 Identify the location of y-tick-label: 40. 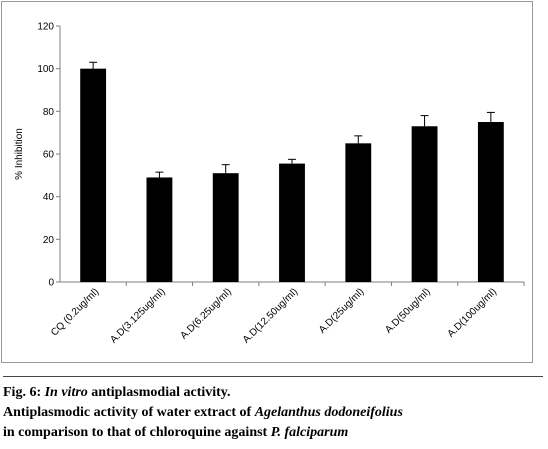
(49, 197).